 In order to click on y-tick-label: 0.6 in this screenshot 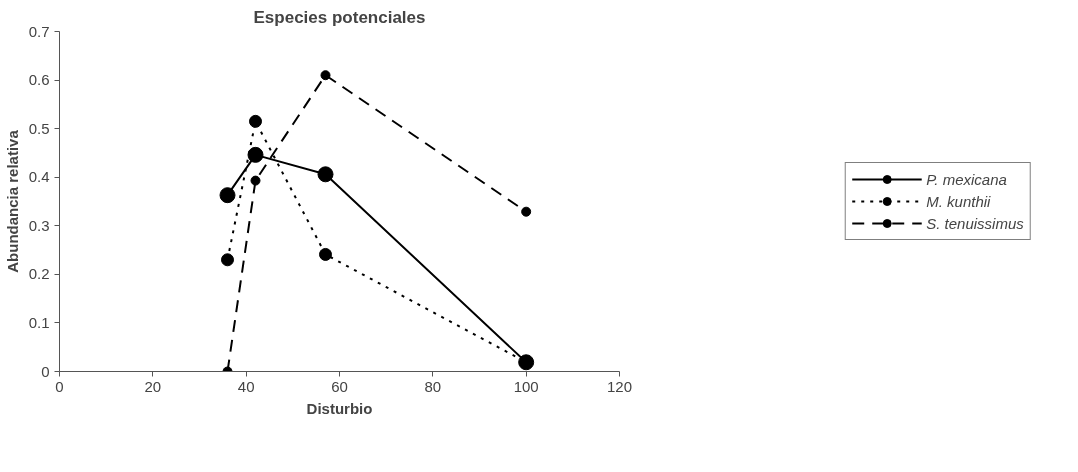, I will do `click(39, 80)`.